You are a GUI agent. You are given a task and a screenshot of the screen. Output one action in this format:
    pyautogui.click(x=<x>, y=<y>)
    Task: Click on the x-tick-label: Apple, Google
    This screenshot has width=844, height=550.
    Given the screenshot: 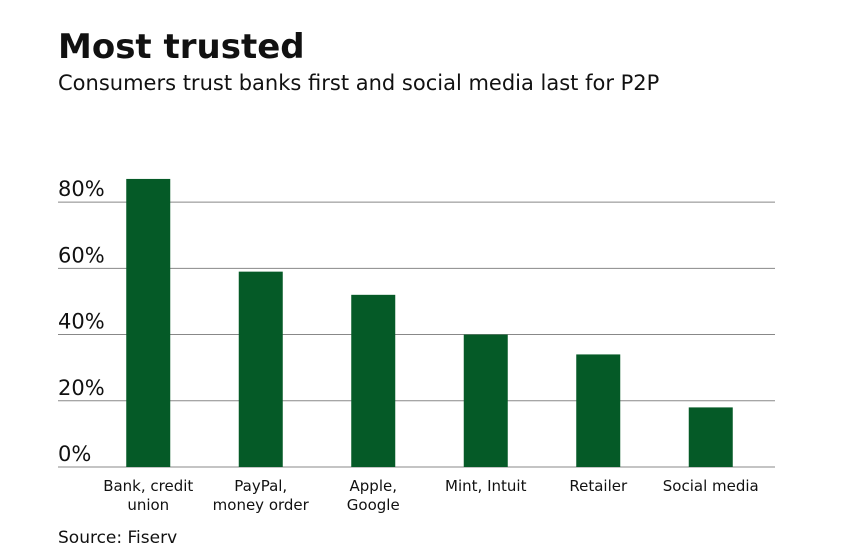 What is the action you would take?
    pyautogui.click(x=373, y=495)
    